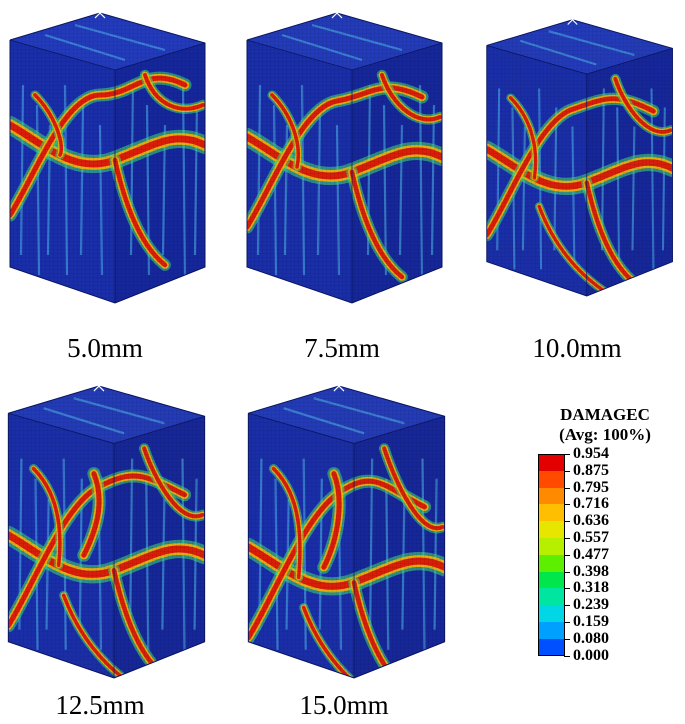 Image resolution: width=685 pixels, height=724 pixels. What do you see at coordinates (342, 348) in the screenshot?
I see `panel-caption-2: 7.5mm` at bounding box center [342, 348].